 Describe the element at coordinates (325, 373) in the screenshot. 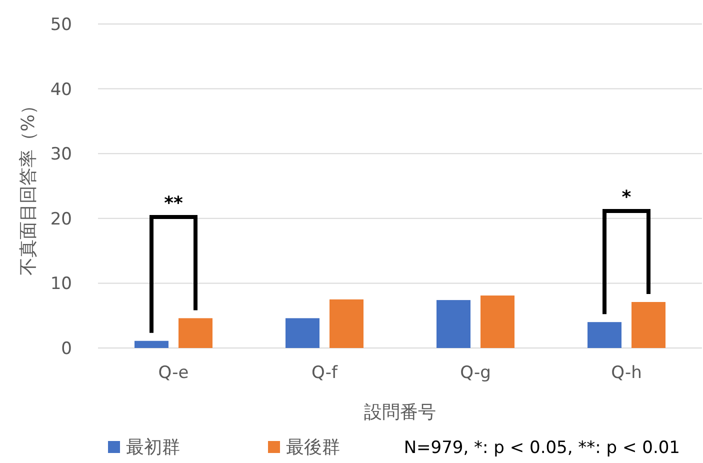

I see `x-tick-label: Q-f` at that location.